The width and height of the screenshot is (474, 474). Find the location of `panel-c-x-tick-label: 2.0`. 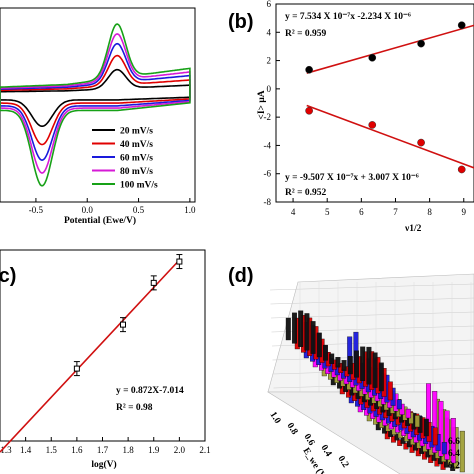

panel-c-x-tick-label: 2.0 is located at coordinates (180, 450).